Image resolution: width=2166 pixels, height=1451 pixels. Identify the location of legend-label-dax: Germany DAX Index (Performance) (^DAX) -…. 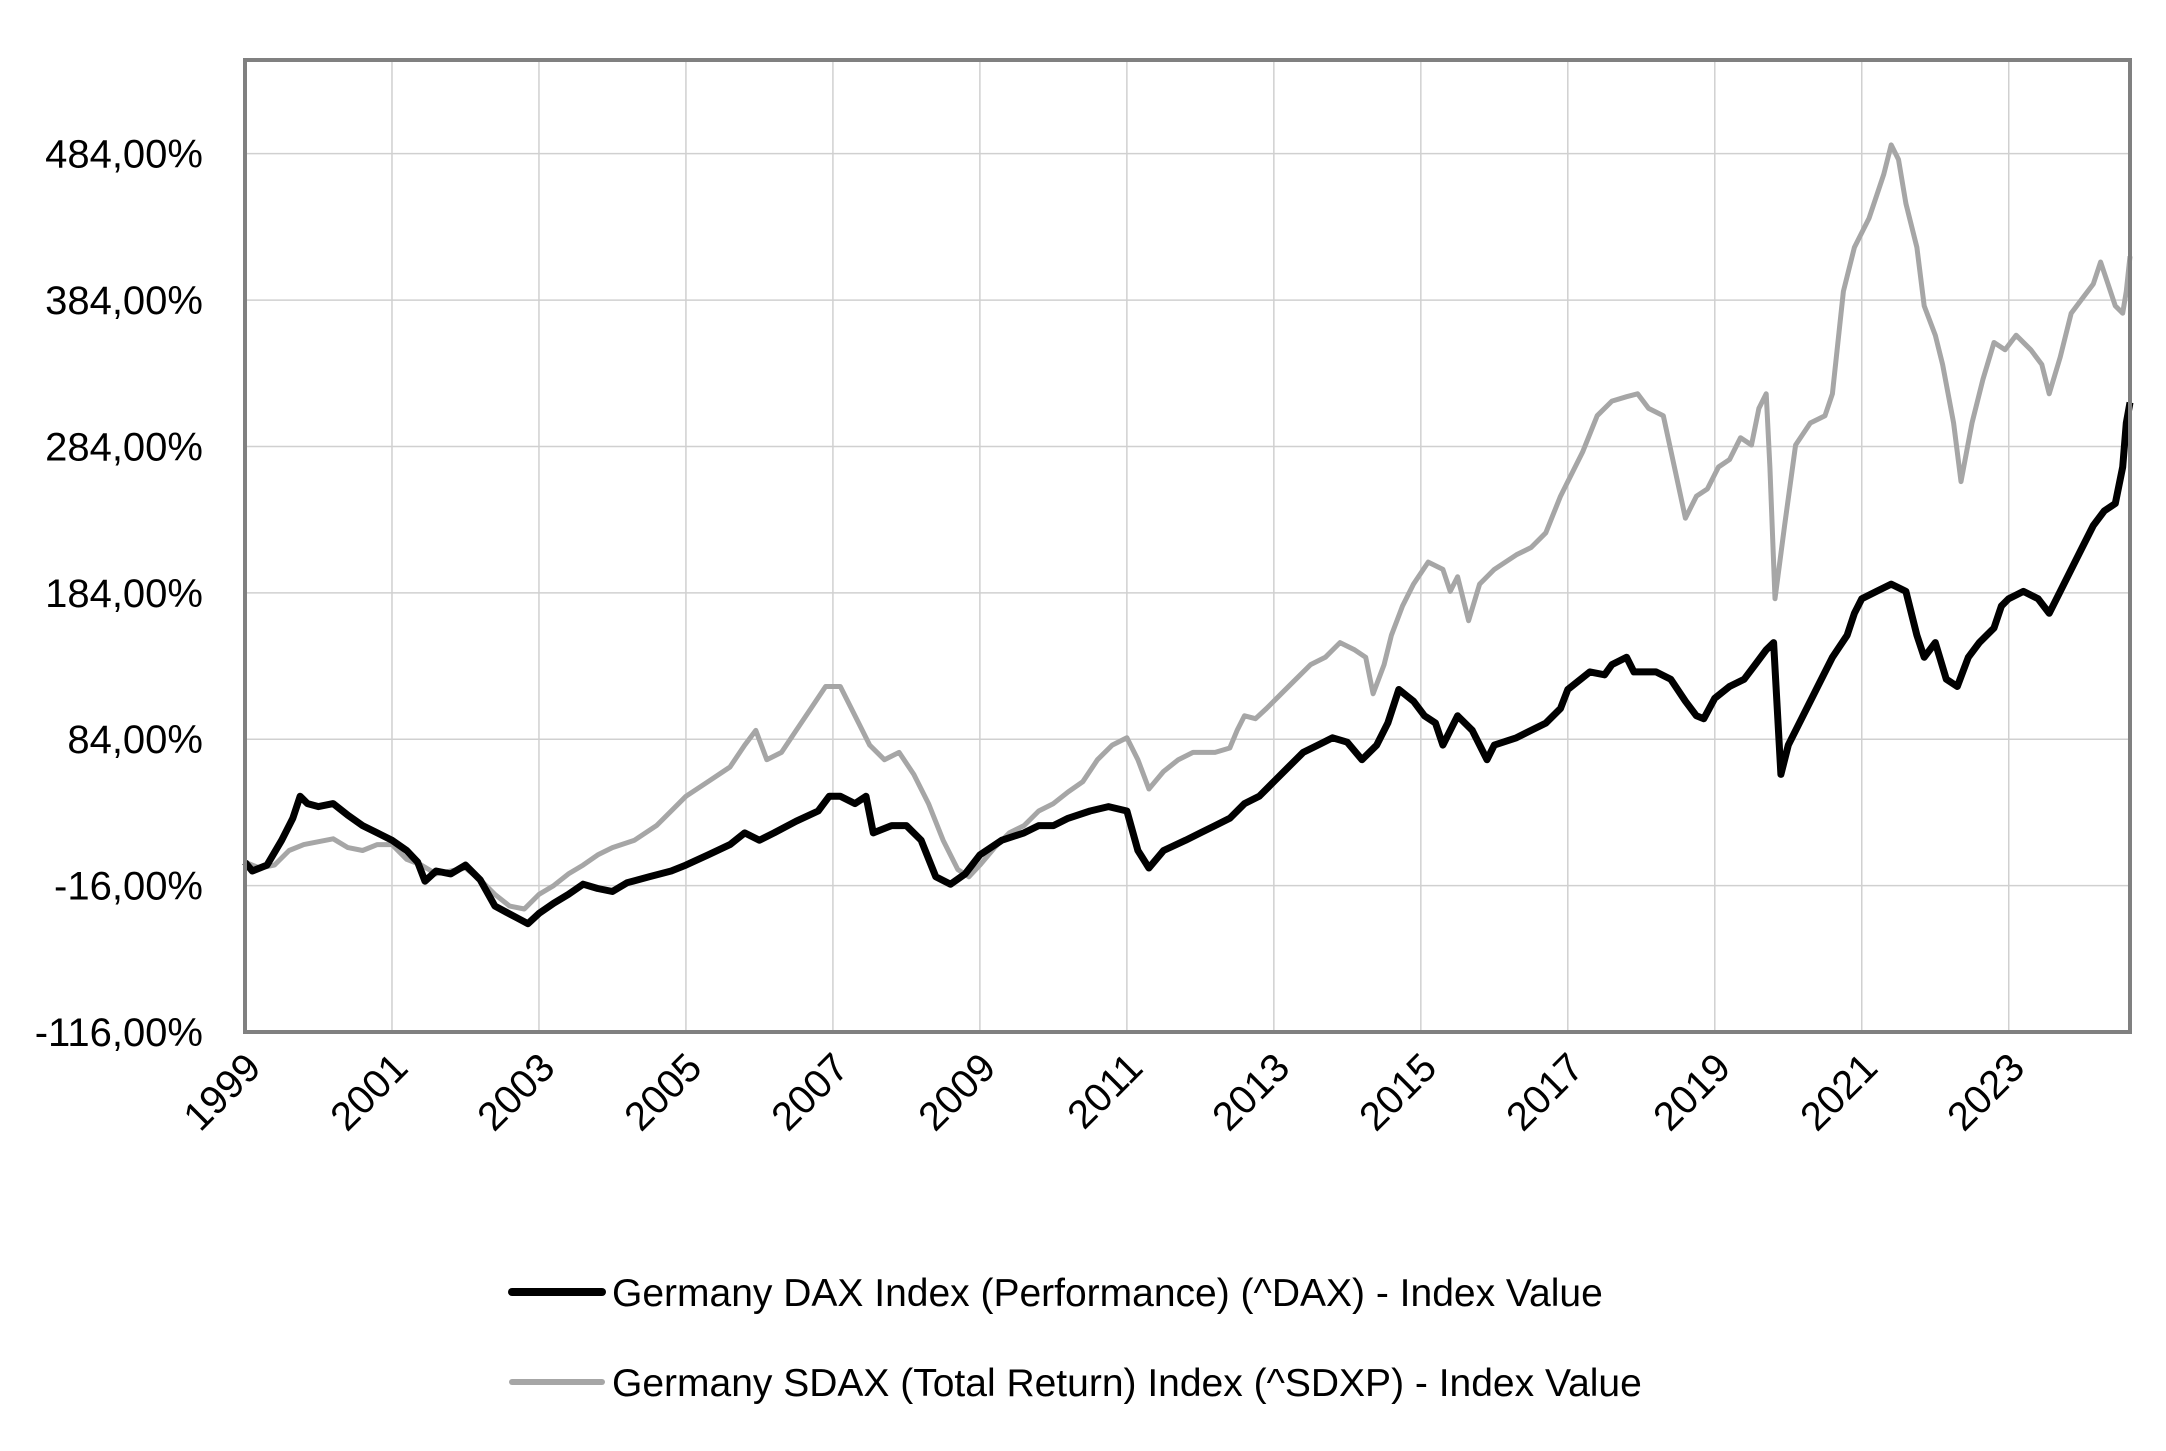
(1107, 1293).